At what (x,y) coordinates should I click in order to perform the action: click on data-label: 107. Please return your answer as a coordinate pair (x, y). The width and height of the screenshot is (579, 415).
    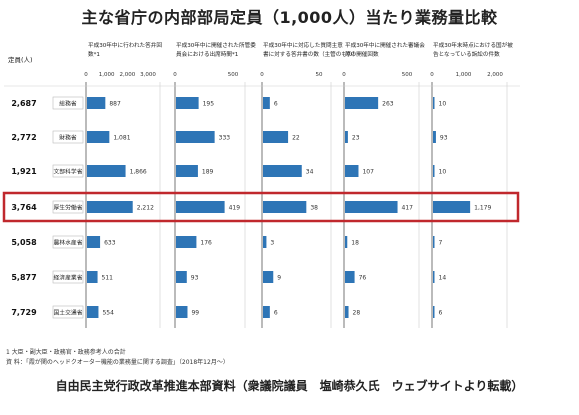
    Looking at the image, I should click on (368, 172).